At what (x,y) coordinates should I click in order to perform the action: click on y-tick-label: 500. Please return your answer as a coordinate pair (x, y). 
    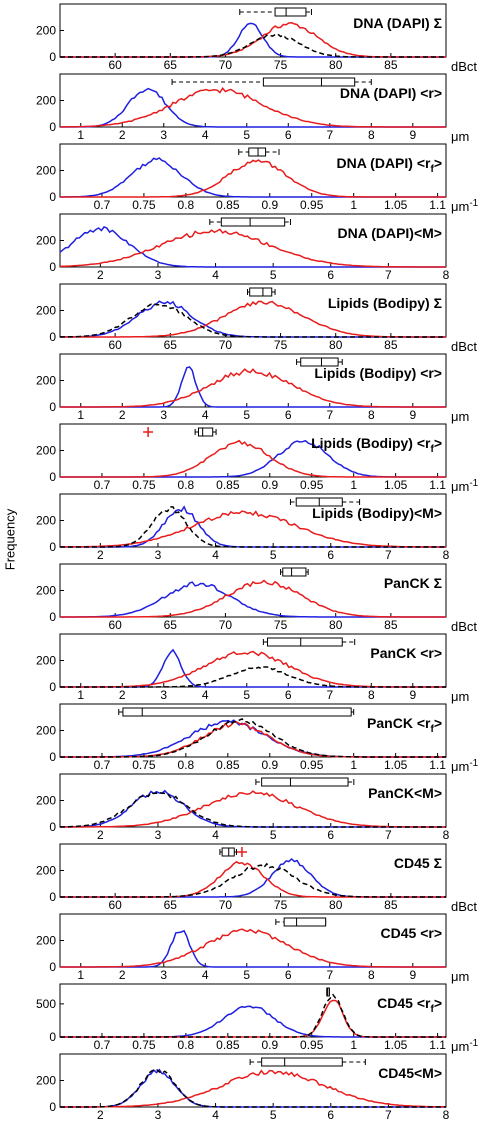
    Looking at the image, I should click on (46, 1004).